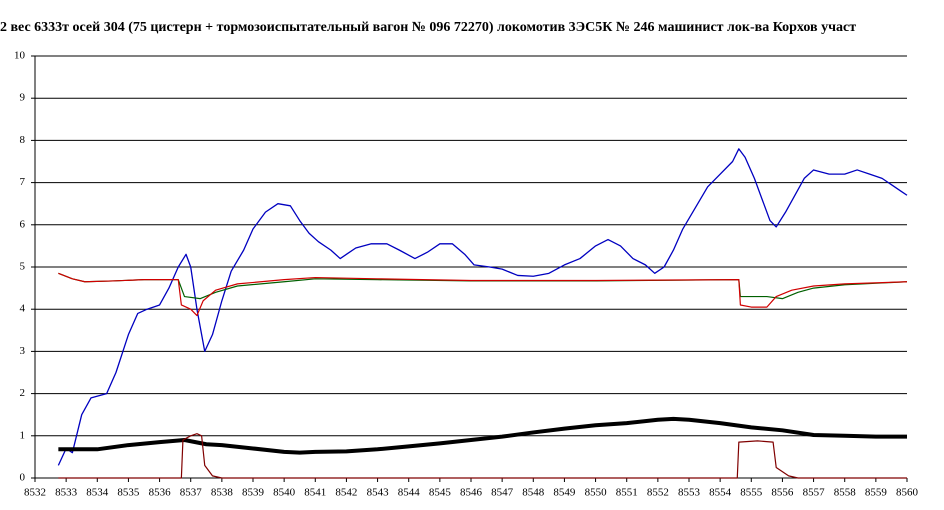  Describe the element at coordinates (315, 493) in the screenshot. I see `x-tick-label: 8541` at that location.